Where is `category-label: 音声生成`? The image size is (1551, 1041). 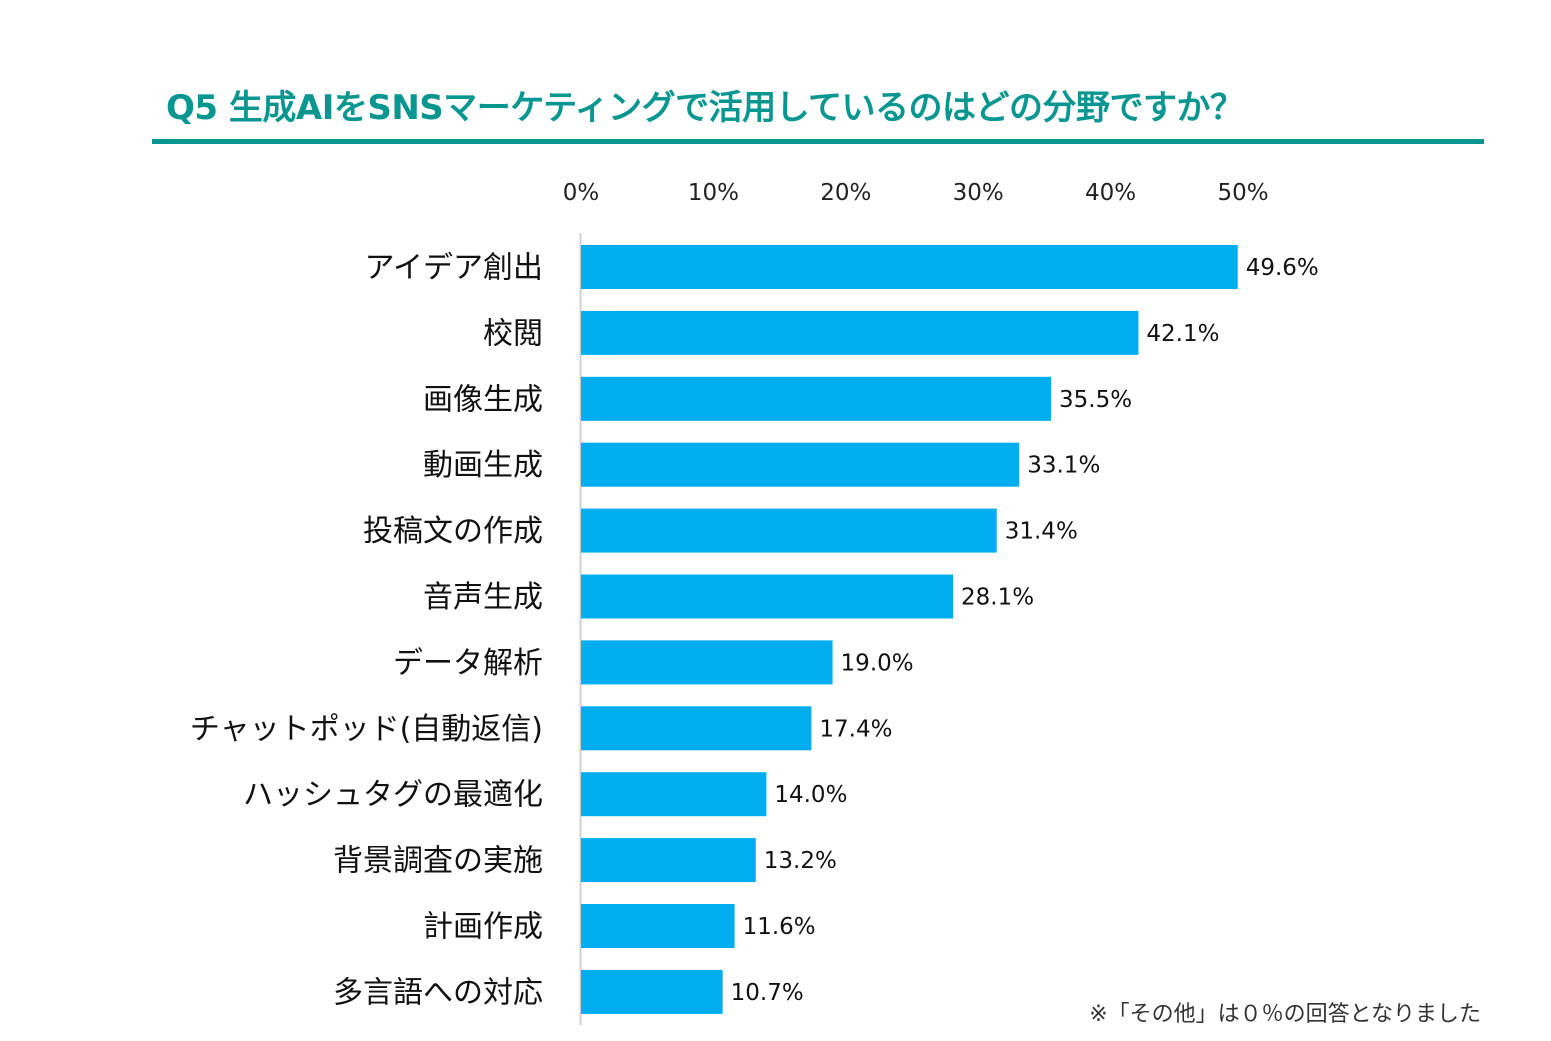
category-label: 音声生成 is located at coordinates (483, 597).